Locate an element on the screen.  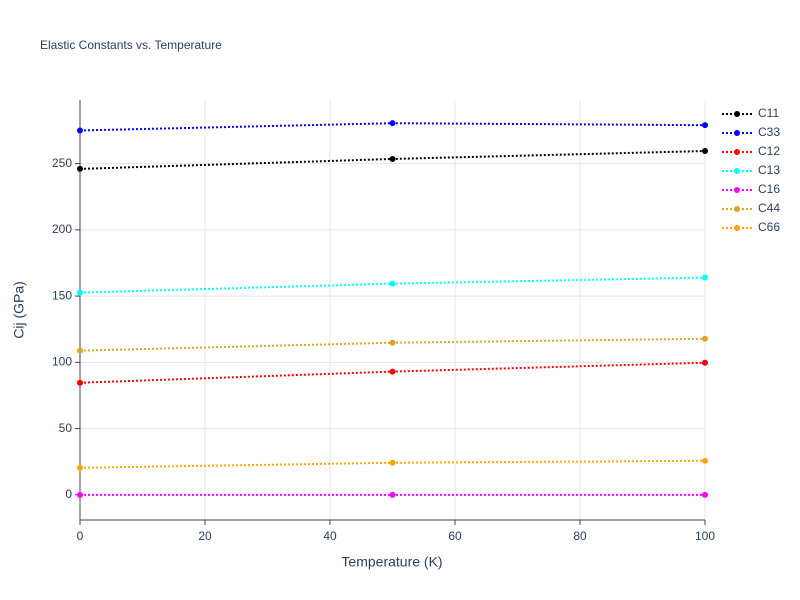
legend-label: C13 is located at coordinates (769, 170).